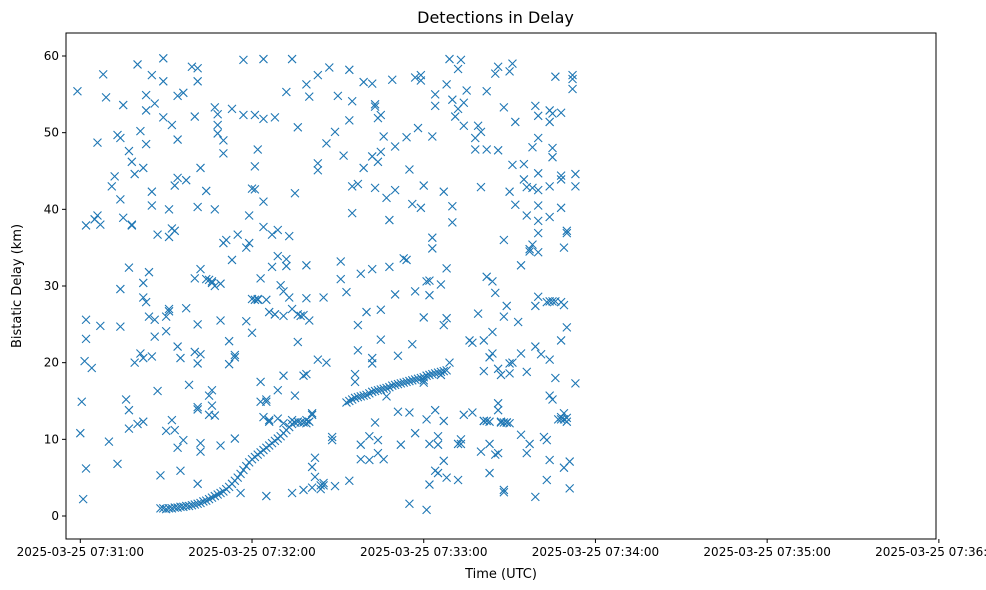 This screenshot has height=590, width=986. I want to click on y-tick-label: 20, so click(51, 363).